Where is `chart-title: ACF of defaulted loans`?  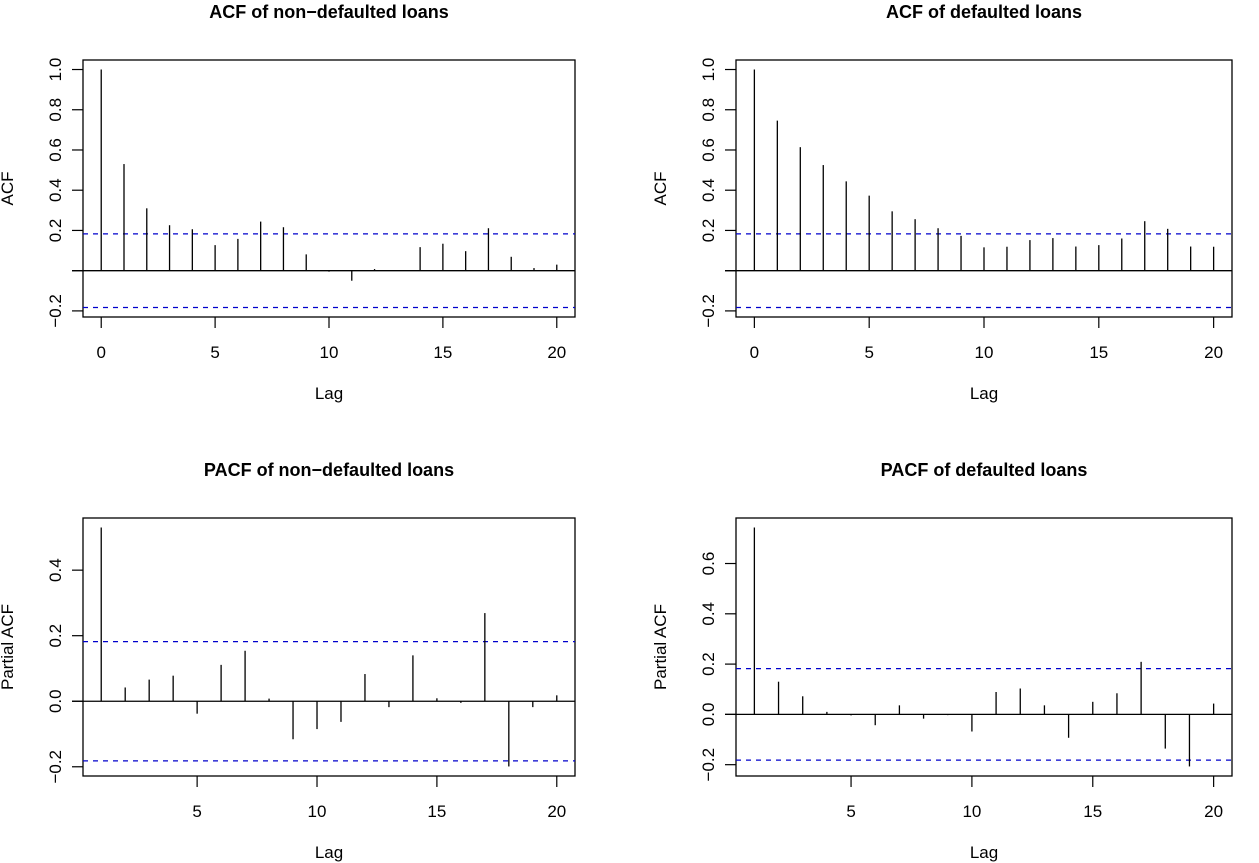
chart-title: ACF of defaulted loans is located at coordinates (984, 12).